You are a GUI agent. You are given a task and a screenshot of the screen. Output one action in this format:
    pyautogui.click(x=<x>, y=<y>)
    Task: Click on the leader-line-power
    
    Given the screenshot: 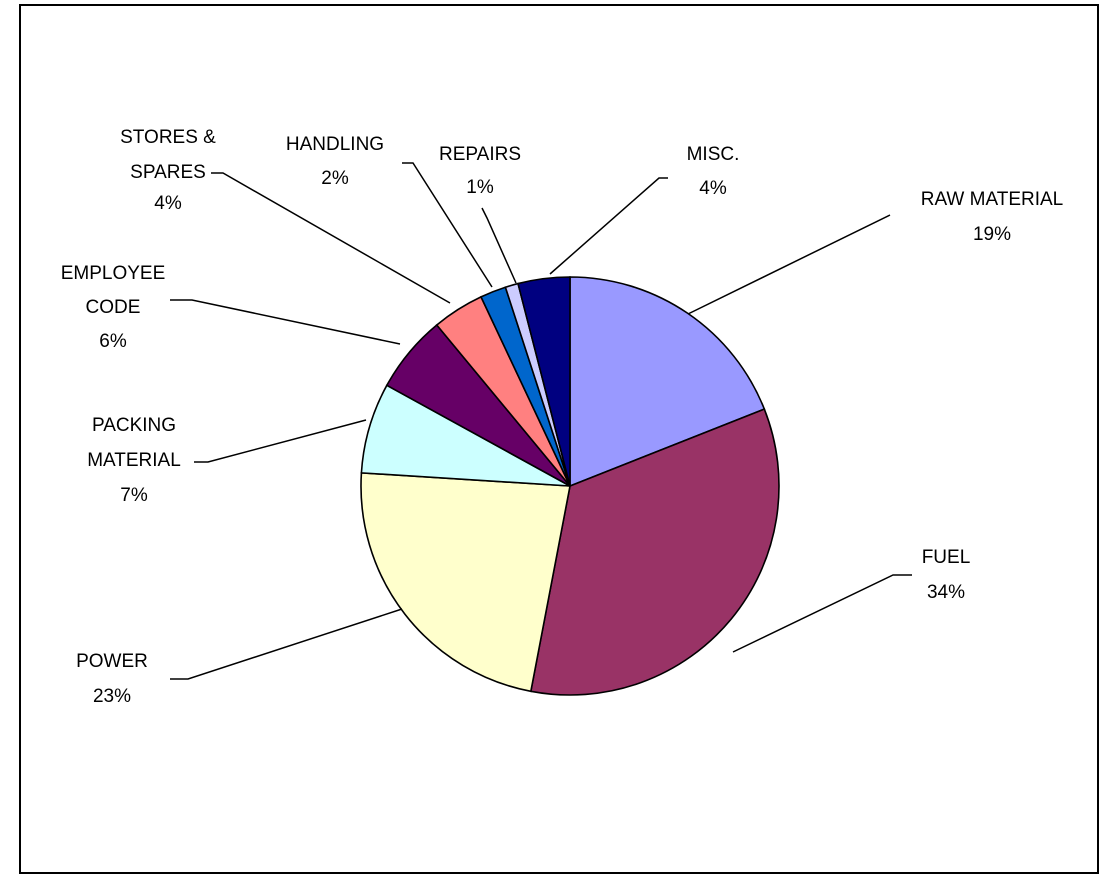 What is the action you would take?
    pyautogui.click(x=286, y=644)
    